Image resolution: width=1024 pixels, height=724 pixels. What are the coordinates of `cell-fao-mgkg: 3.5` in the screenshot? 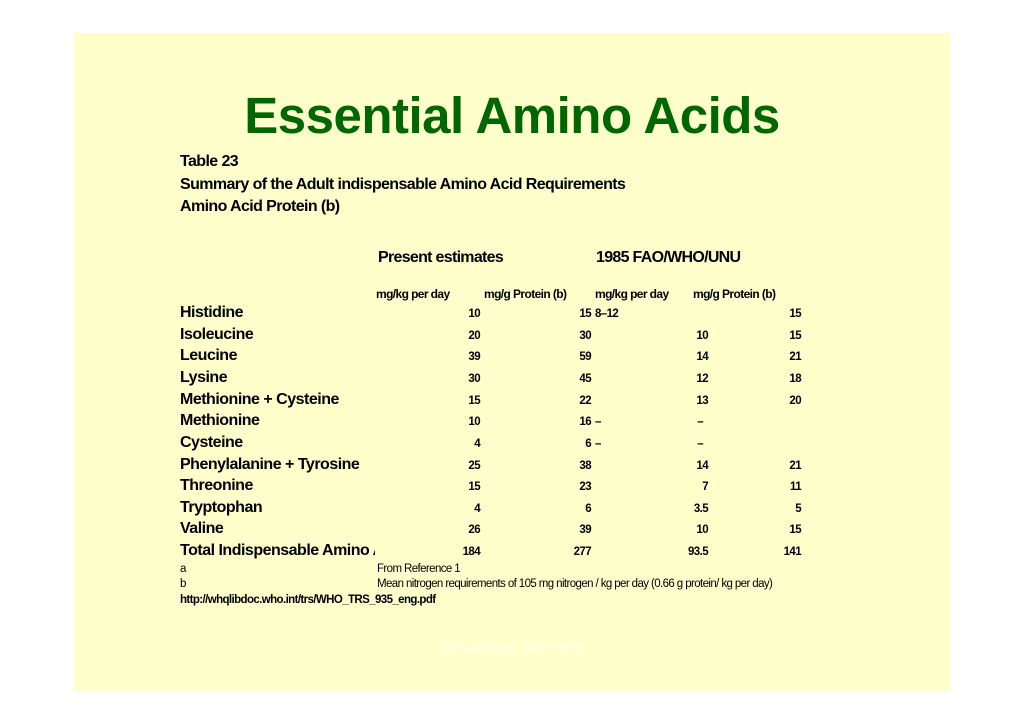 It's located at (701, 509).